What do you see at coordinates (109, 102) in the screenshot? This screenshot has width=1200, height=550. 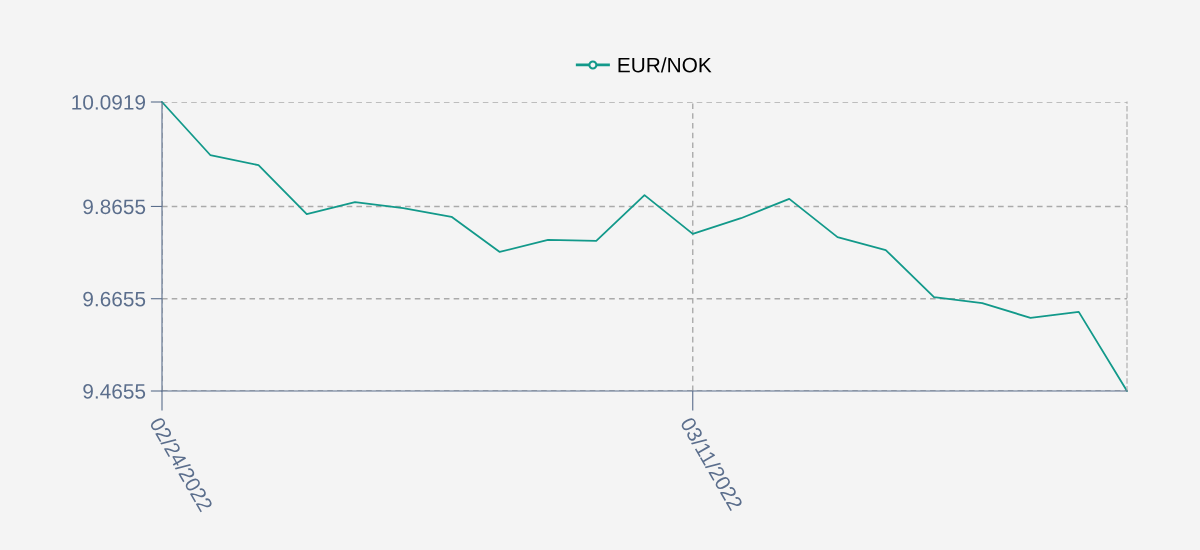 I see `y-tick-label: 10.0919` at bounding box center [109, 102].